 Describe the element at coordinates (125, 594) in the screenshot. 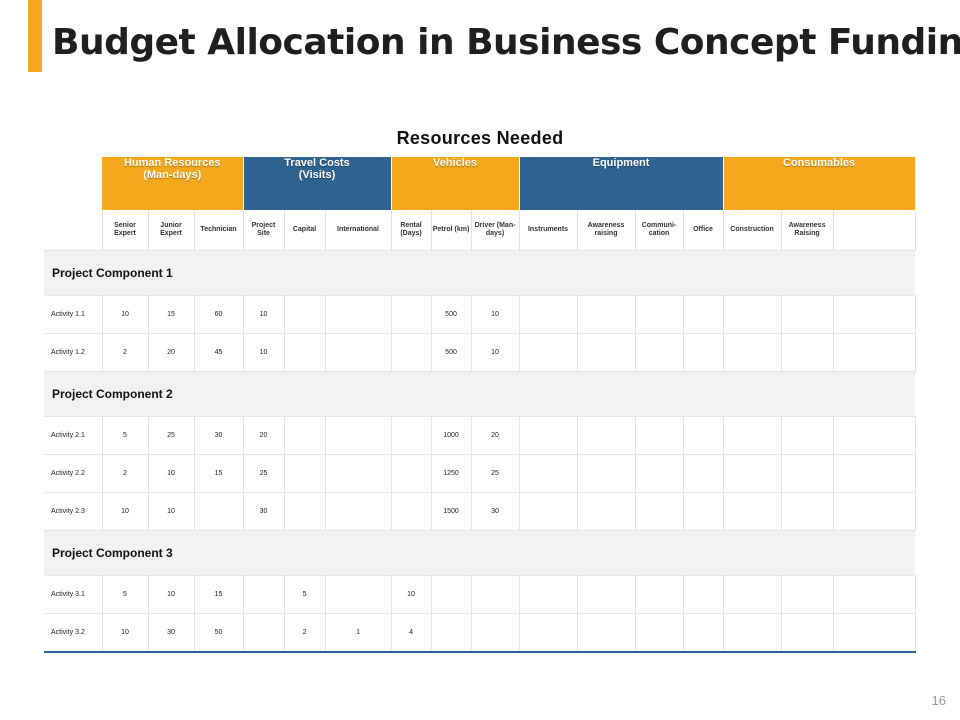

I see `activity-cell: 5` at that location.